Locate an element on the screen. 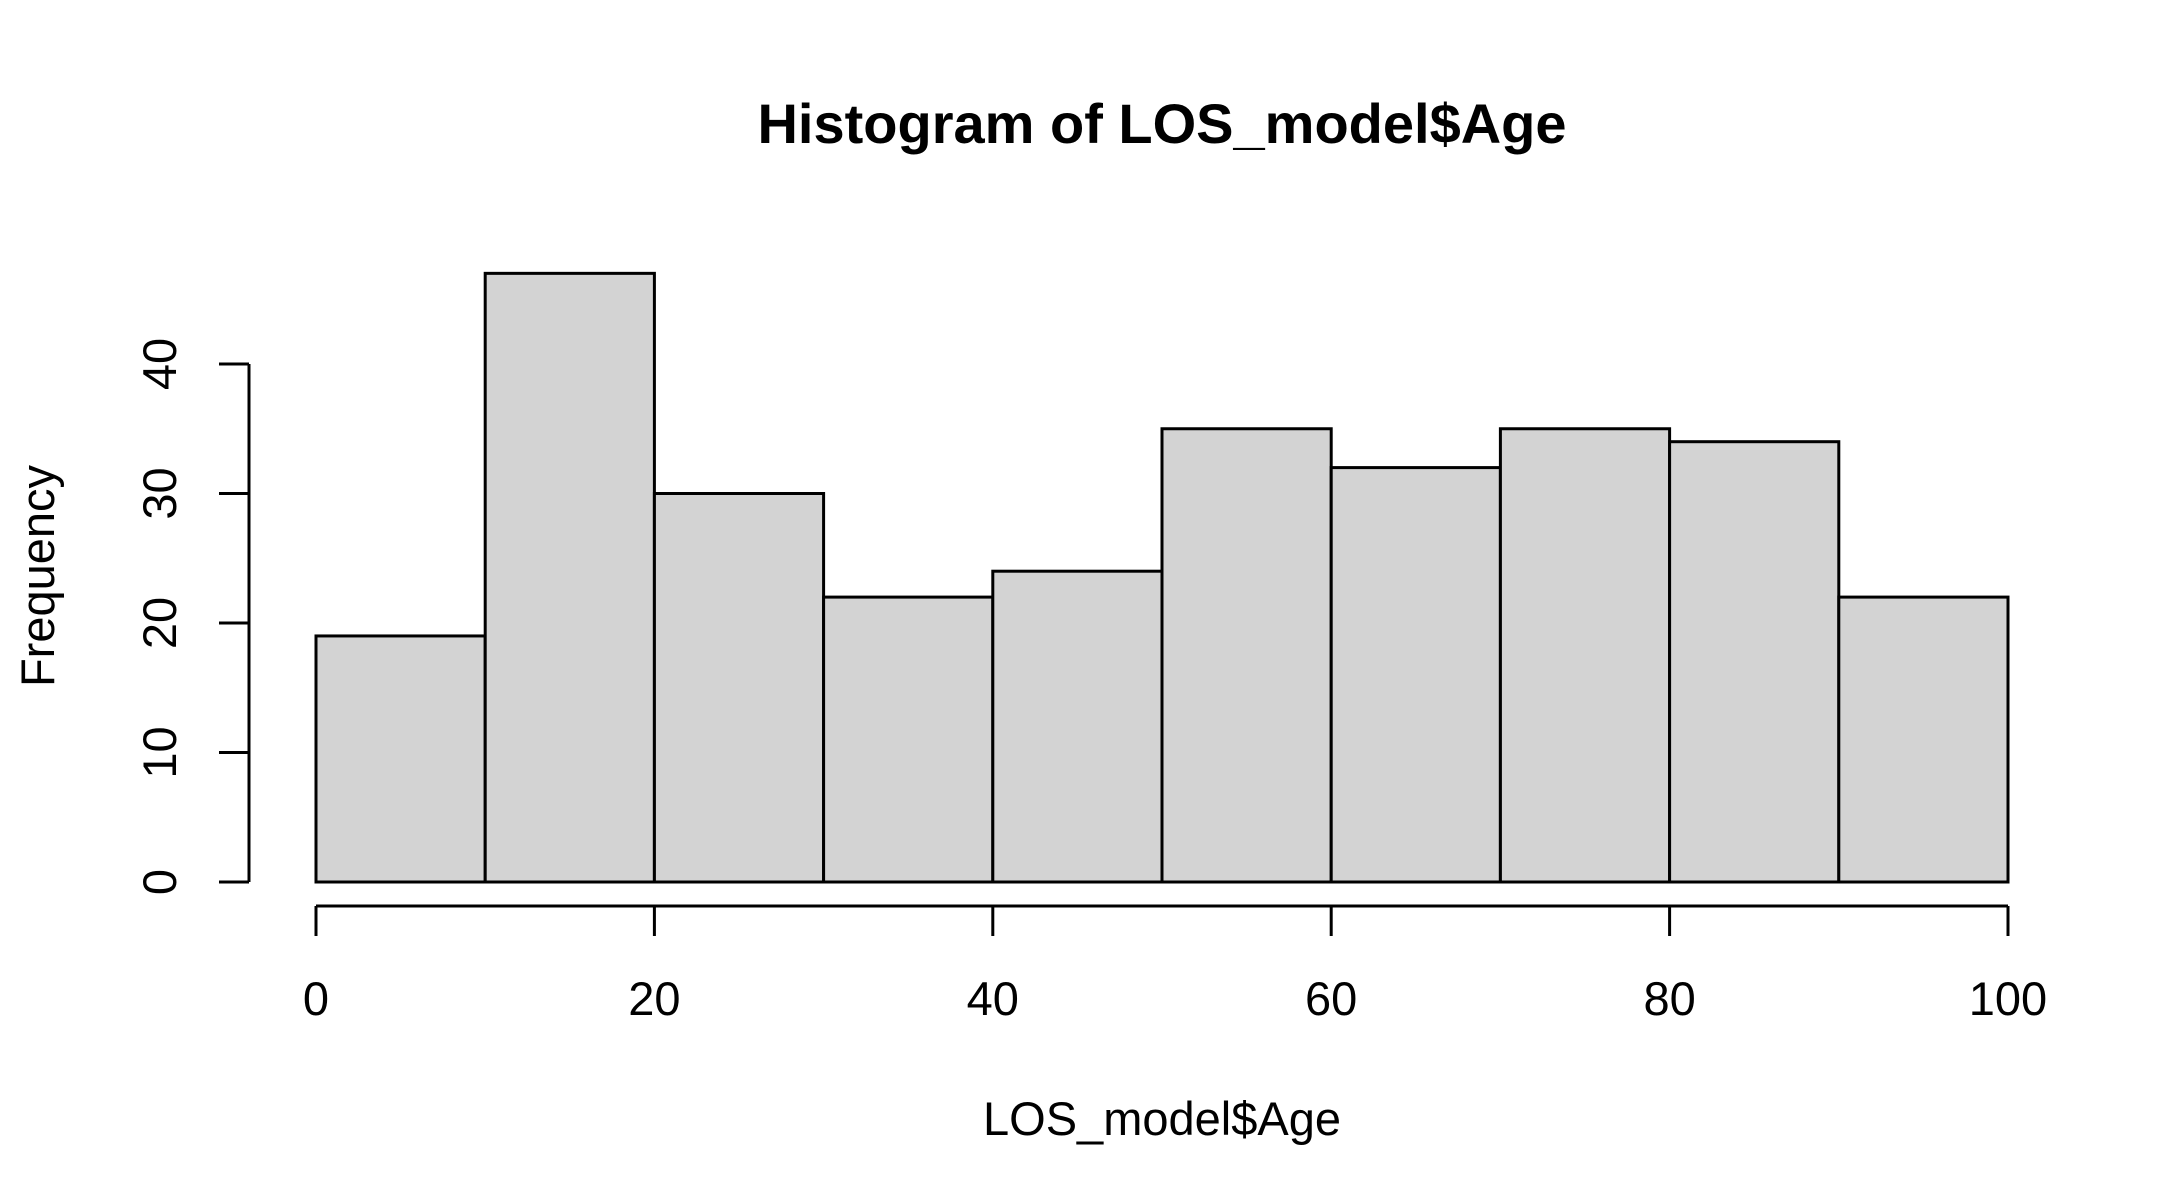 This screenshot has width=2175, height=1200. y-tick-label-20: 20 is located at coordinates (159, 623).